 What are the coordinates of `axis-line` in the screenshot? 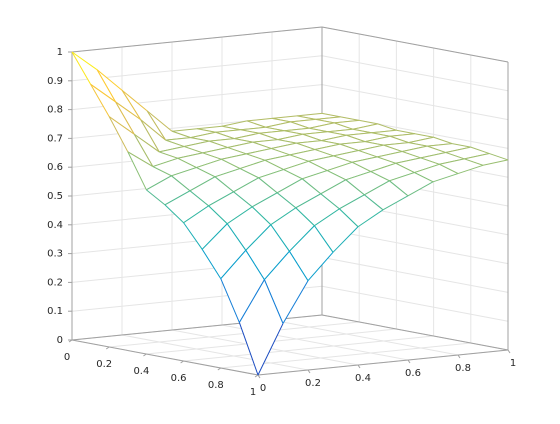 It's located at (383, 362).